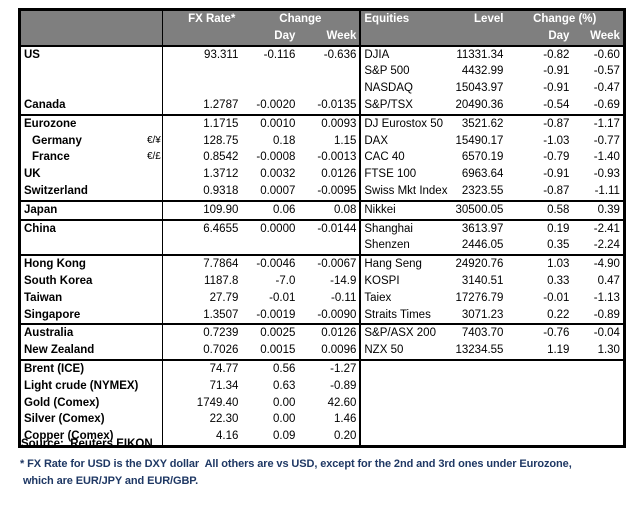 Image resolution: width=628 pixels, height=518 pixels. Describe the element at coordinates (478, 209) in the screenshot. I see `equity-level: 30500.05` at that location.